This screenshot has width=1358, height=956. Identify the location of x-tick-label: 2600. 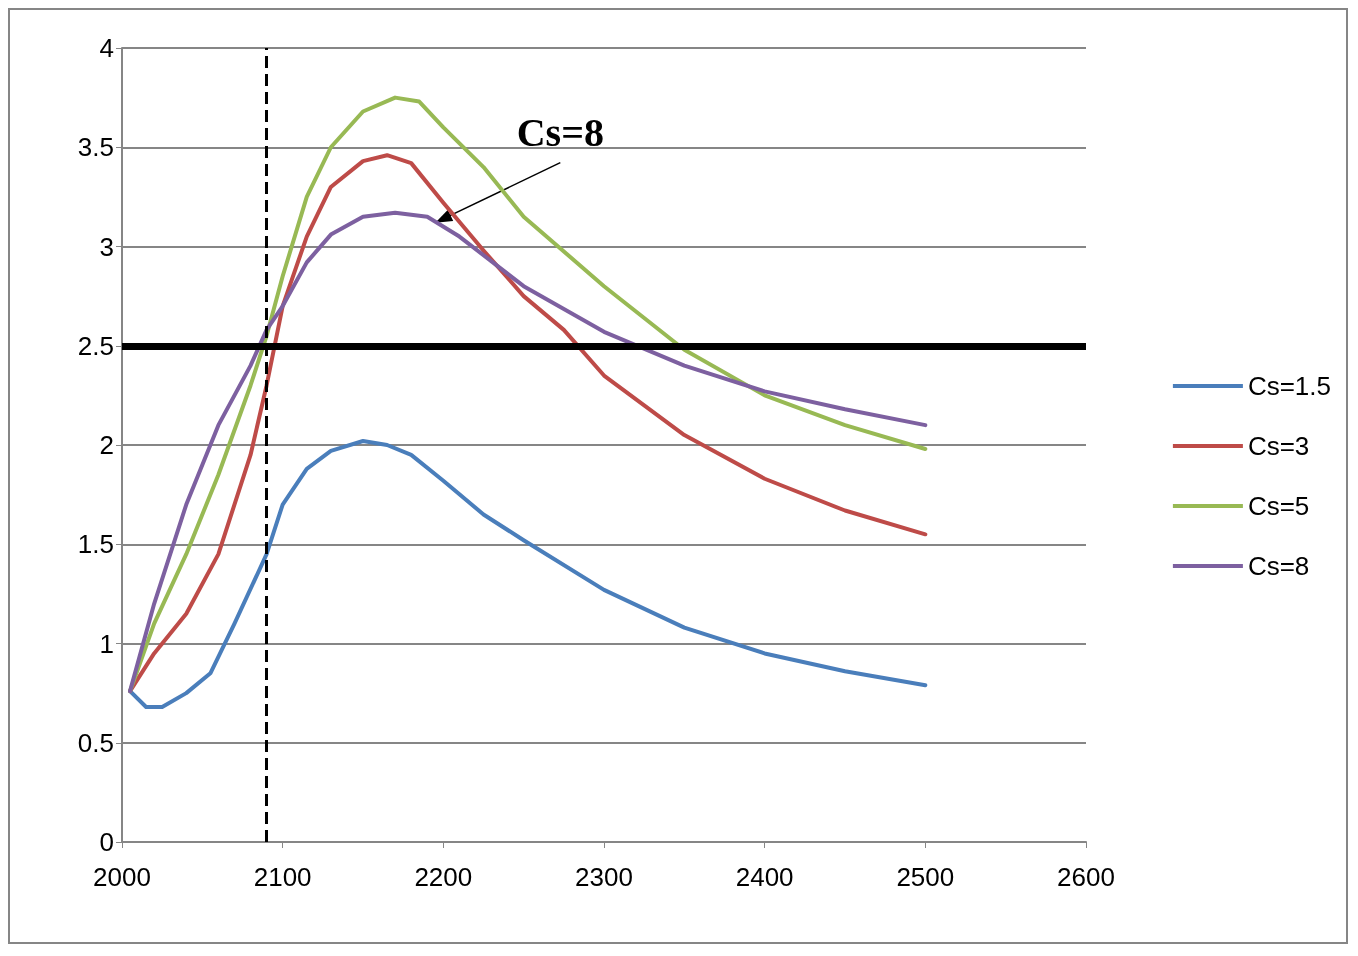
(1086, 877).